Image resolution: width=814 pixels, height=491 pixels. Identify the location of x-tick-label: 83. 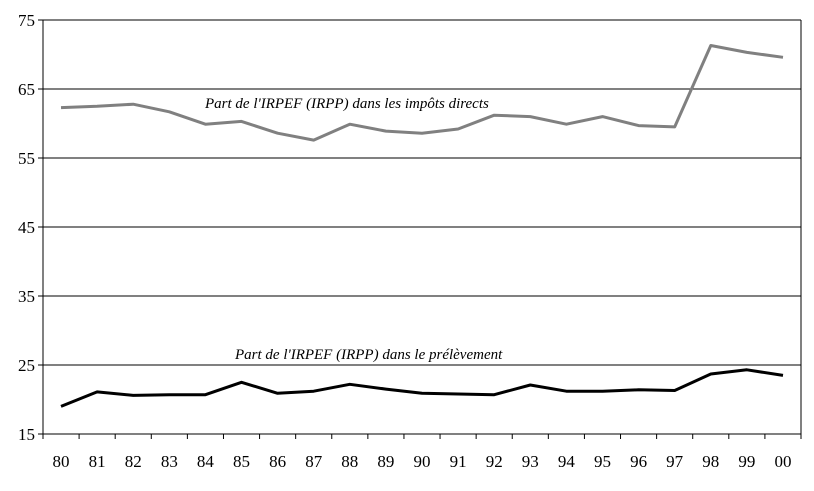
(169, 461).